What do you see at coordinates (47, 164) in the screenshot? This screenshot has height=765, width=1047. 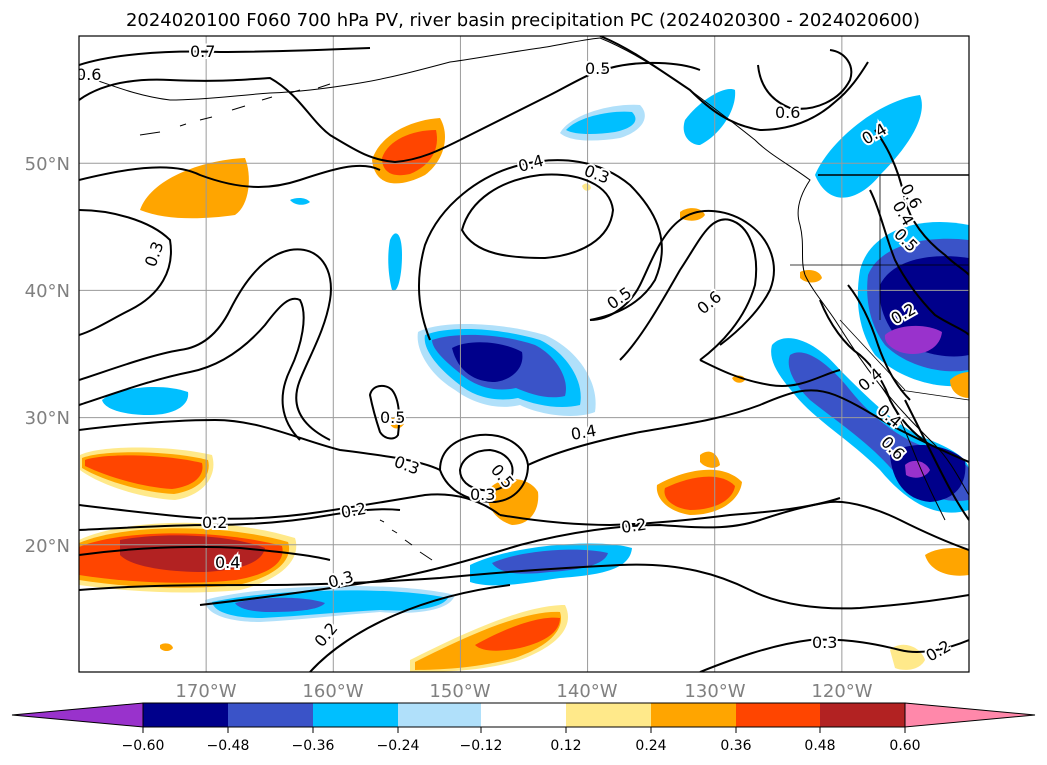 I see `lat-label: 50°N` at bounding box center [47, 164].